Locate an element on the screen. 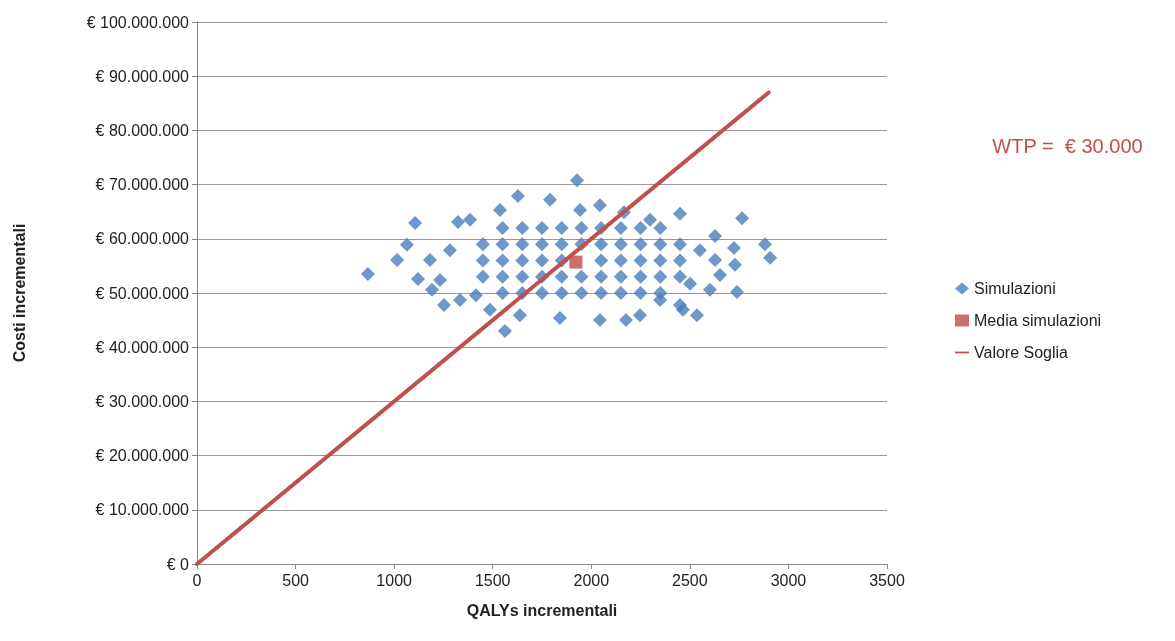 The height and width of the screenshot is (641, 1175). legend-label: Simulazioni is located at coordinates (1015, 288).